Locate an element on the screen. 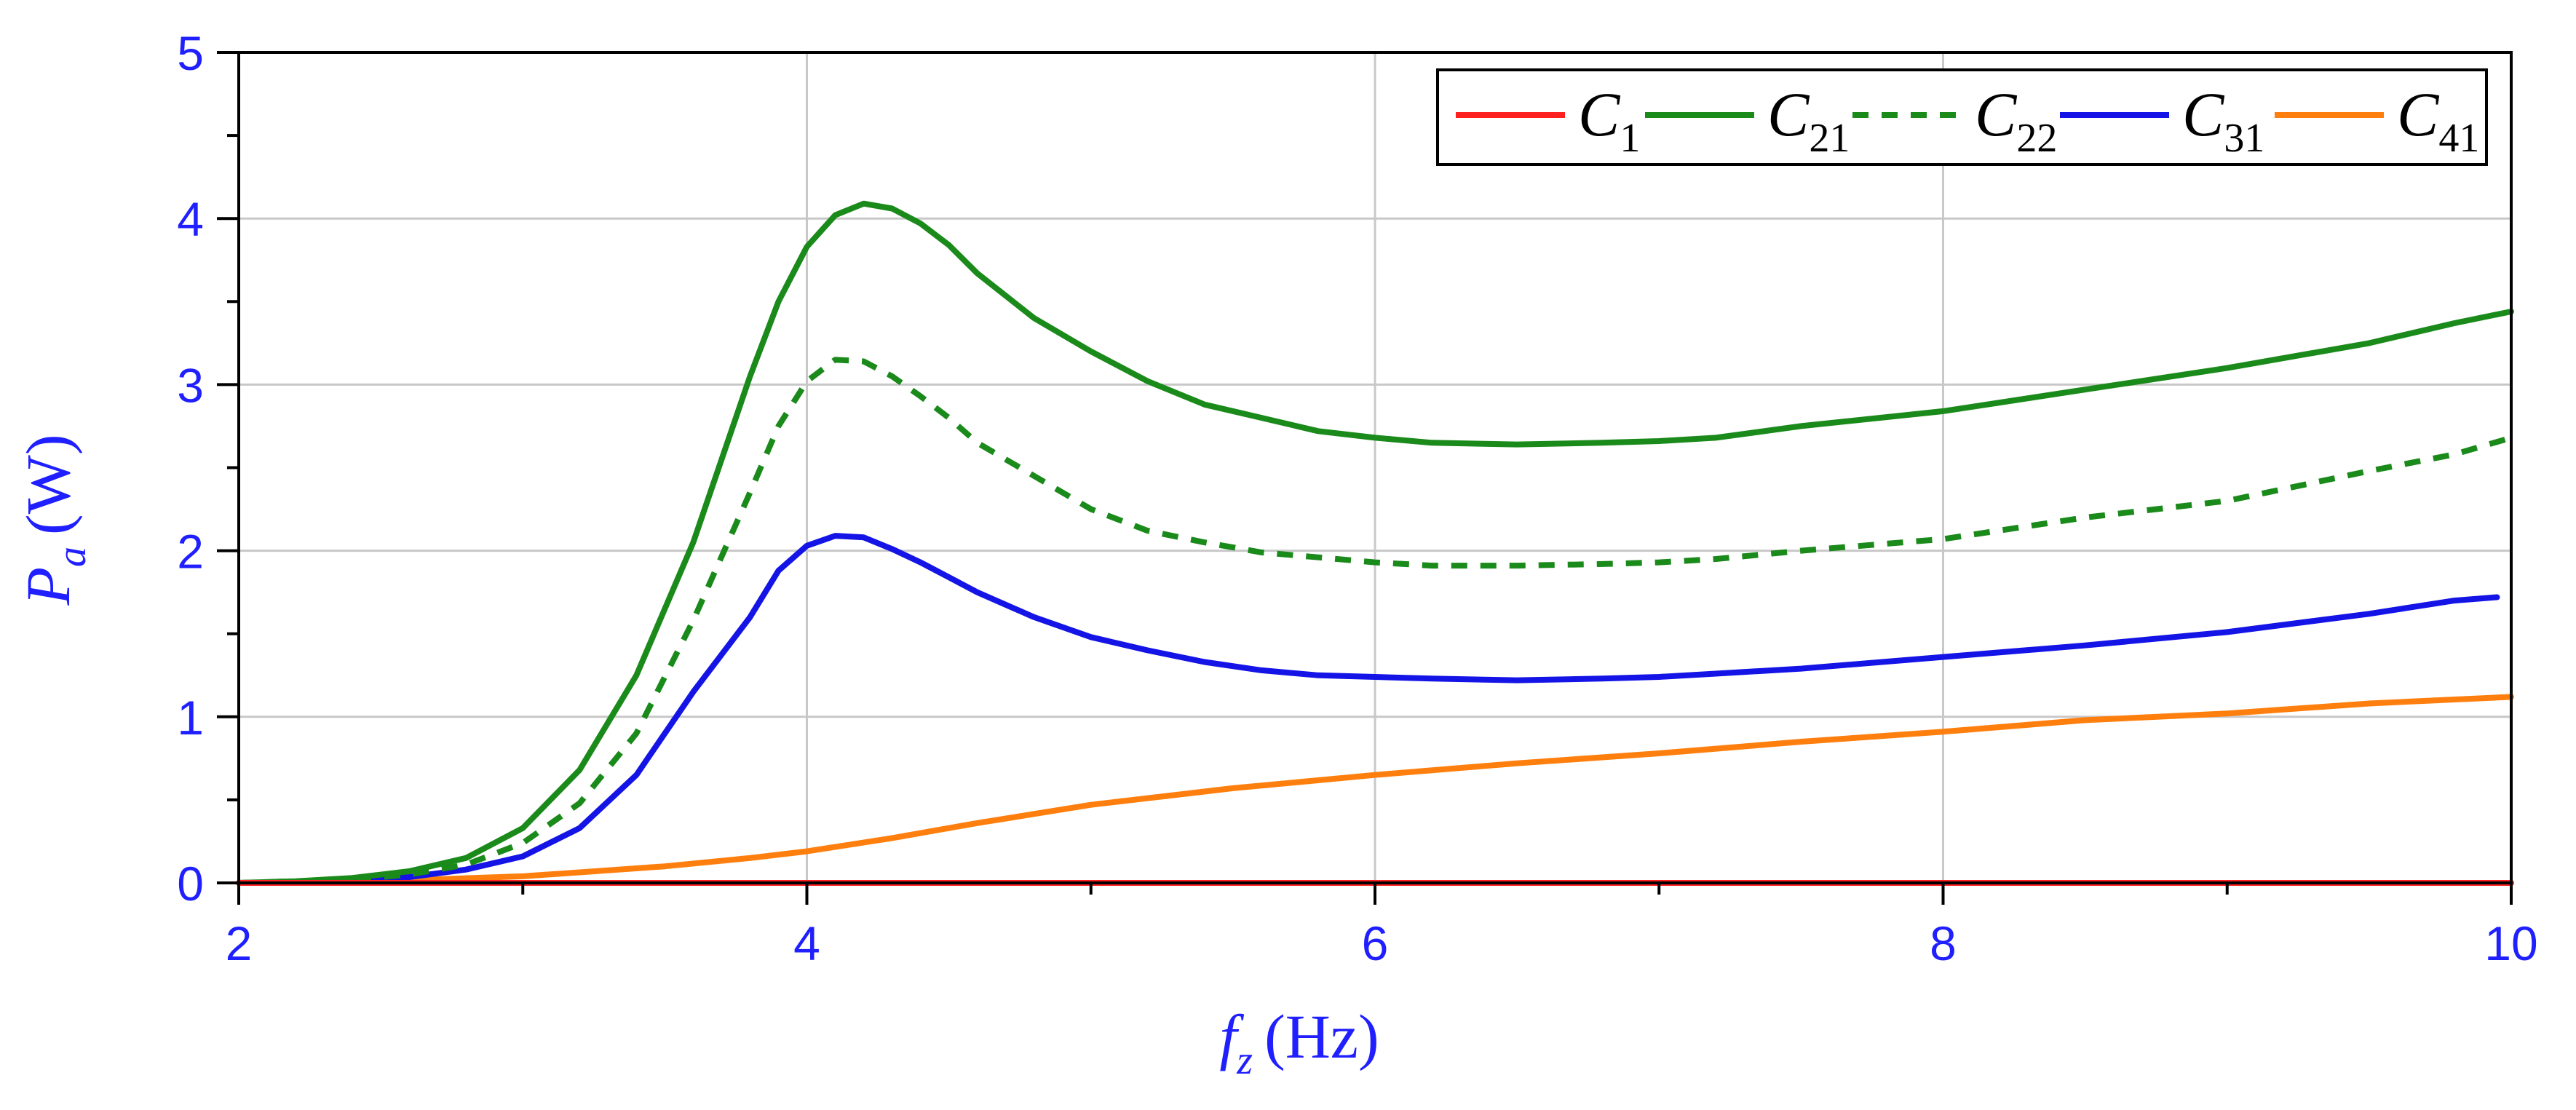 This screenshot has height=1110, width=2576. legend-label-c22: C22 is located at coordinates (2016, 120).